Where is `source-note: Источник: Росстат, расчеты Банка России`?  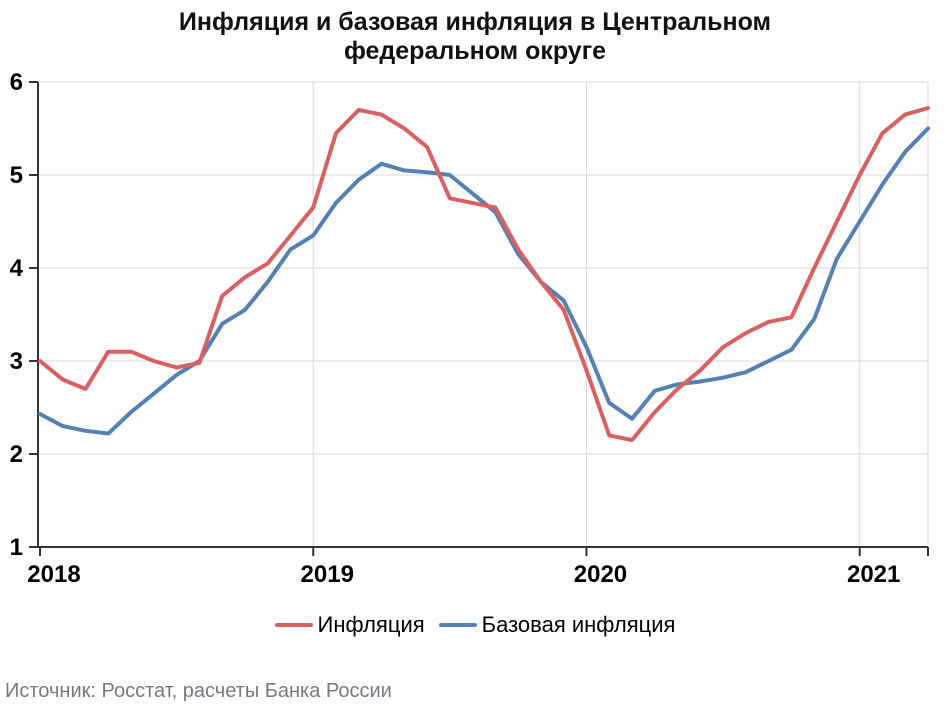
source-note: Источник: Росстат, расчеты Банка России is located at coordinates (198, 691).